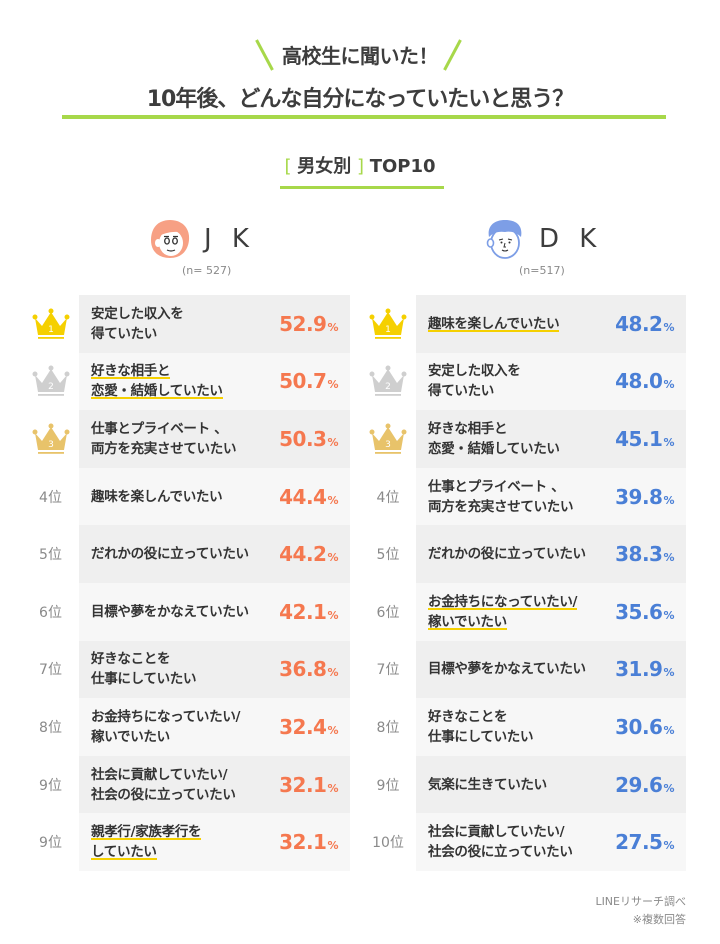 Image resolution: width=720 pixels, height=944 pixels. Describe the element at coordinates (360, 56) in the screenshot. I see `kicker-text: 高校生に聞いた！` at that location.